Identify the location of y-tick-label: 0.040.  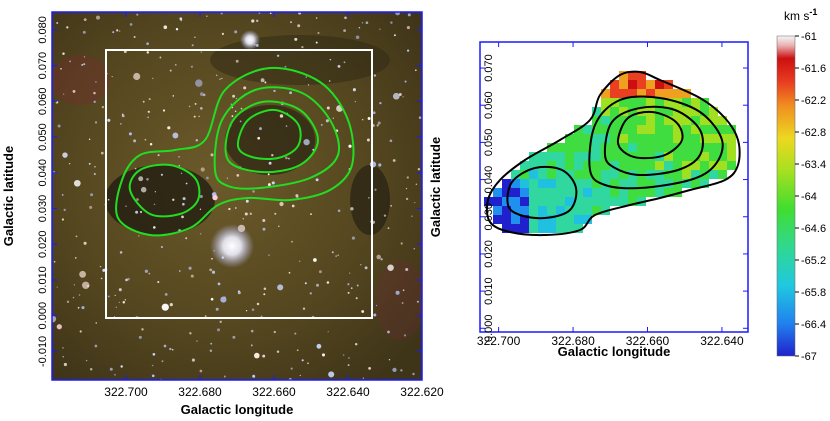
(43, 173).